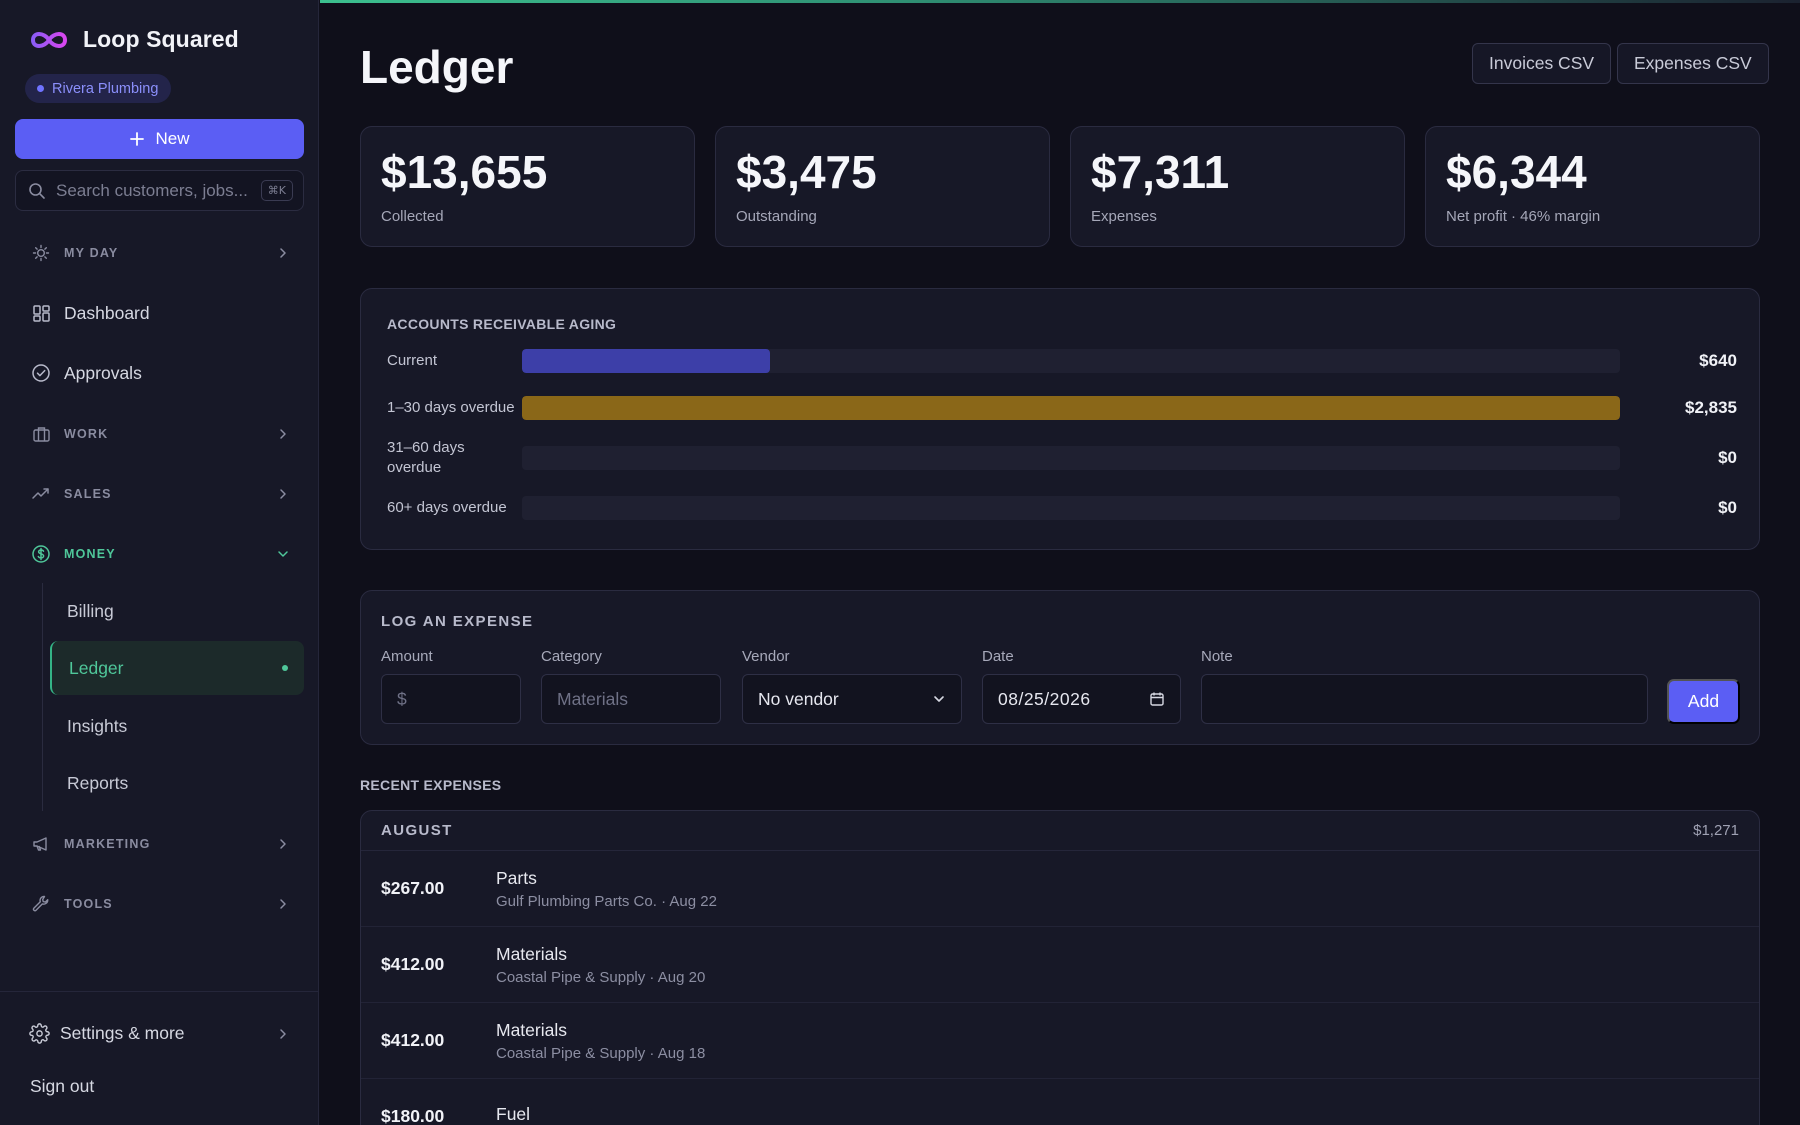 The width and height of the screenshot is (1800, 1125). I want to click on nav-section-label: SALES, so click(88, 494).